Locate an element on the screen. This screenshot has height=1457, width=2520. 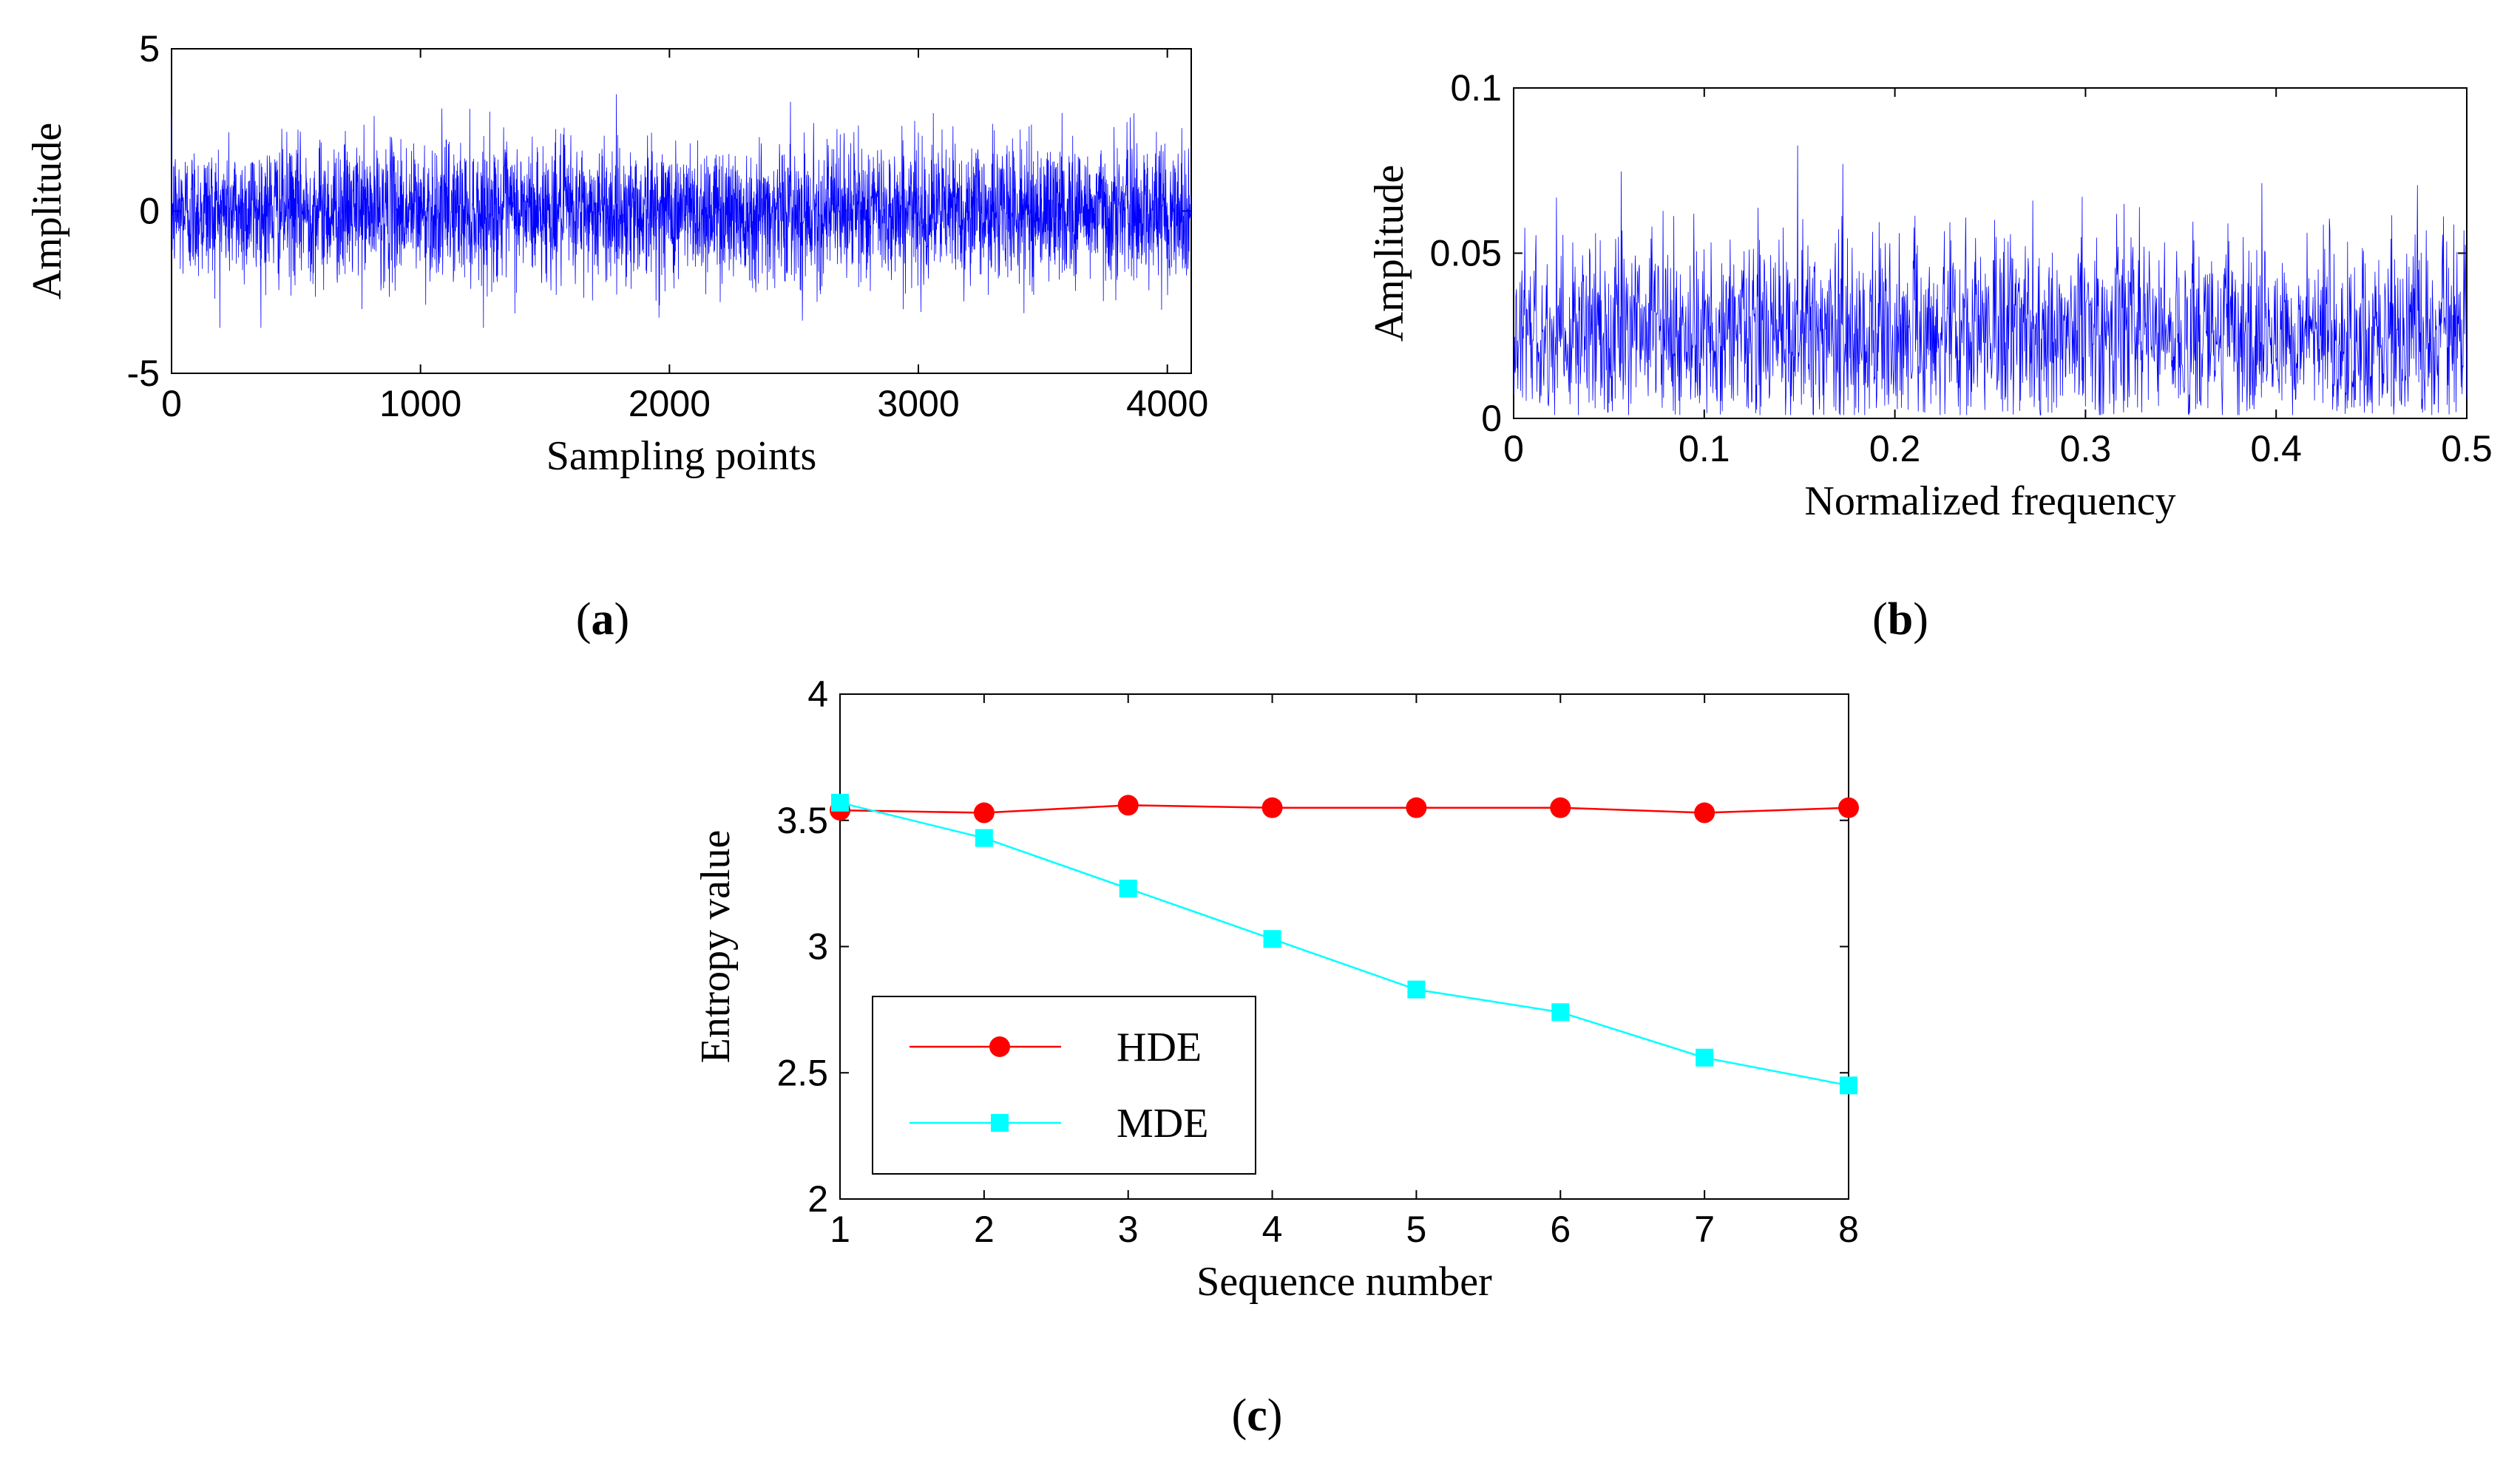
x-tick-label: 1 is located at coordinates (840, 1229).